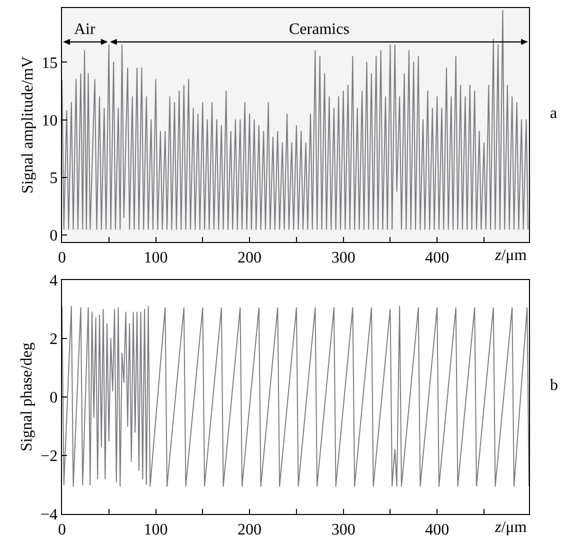 This screenshot has width=577, height=544. Describe the element at coordinates (28, 125) in the screenshot. I see `y-axis-title: Signal amplitude/mV` at that location.